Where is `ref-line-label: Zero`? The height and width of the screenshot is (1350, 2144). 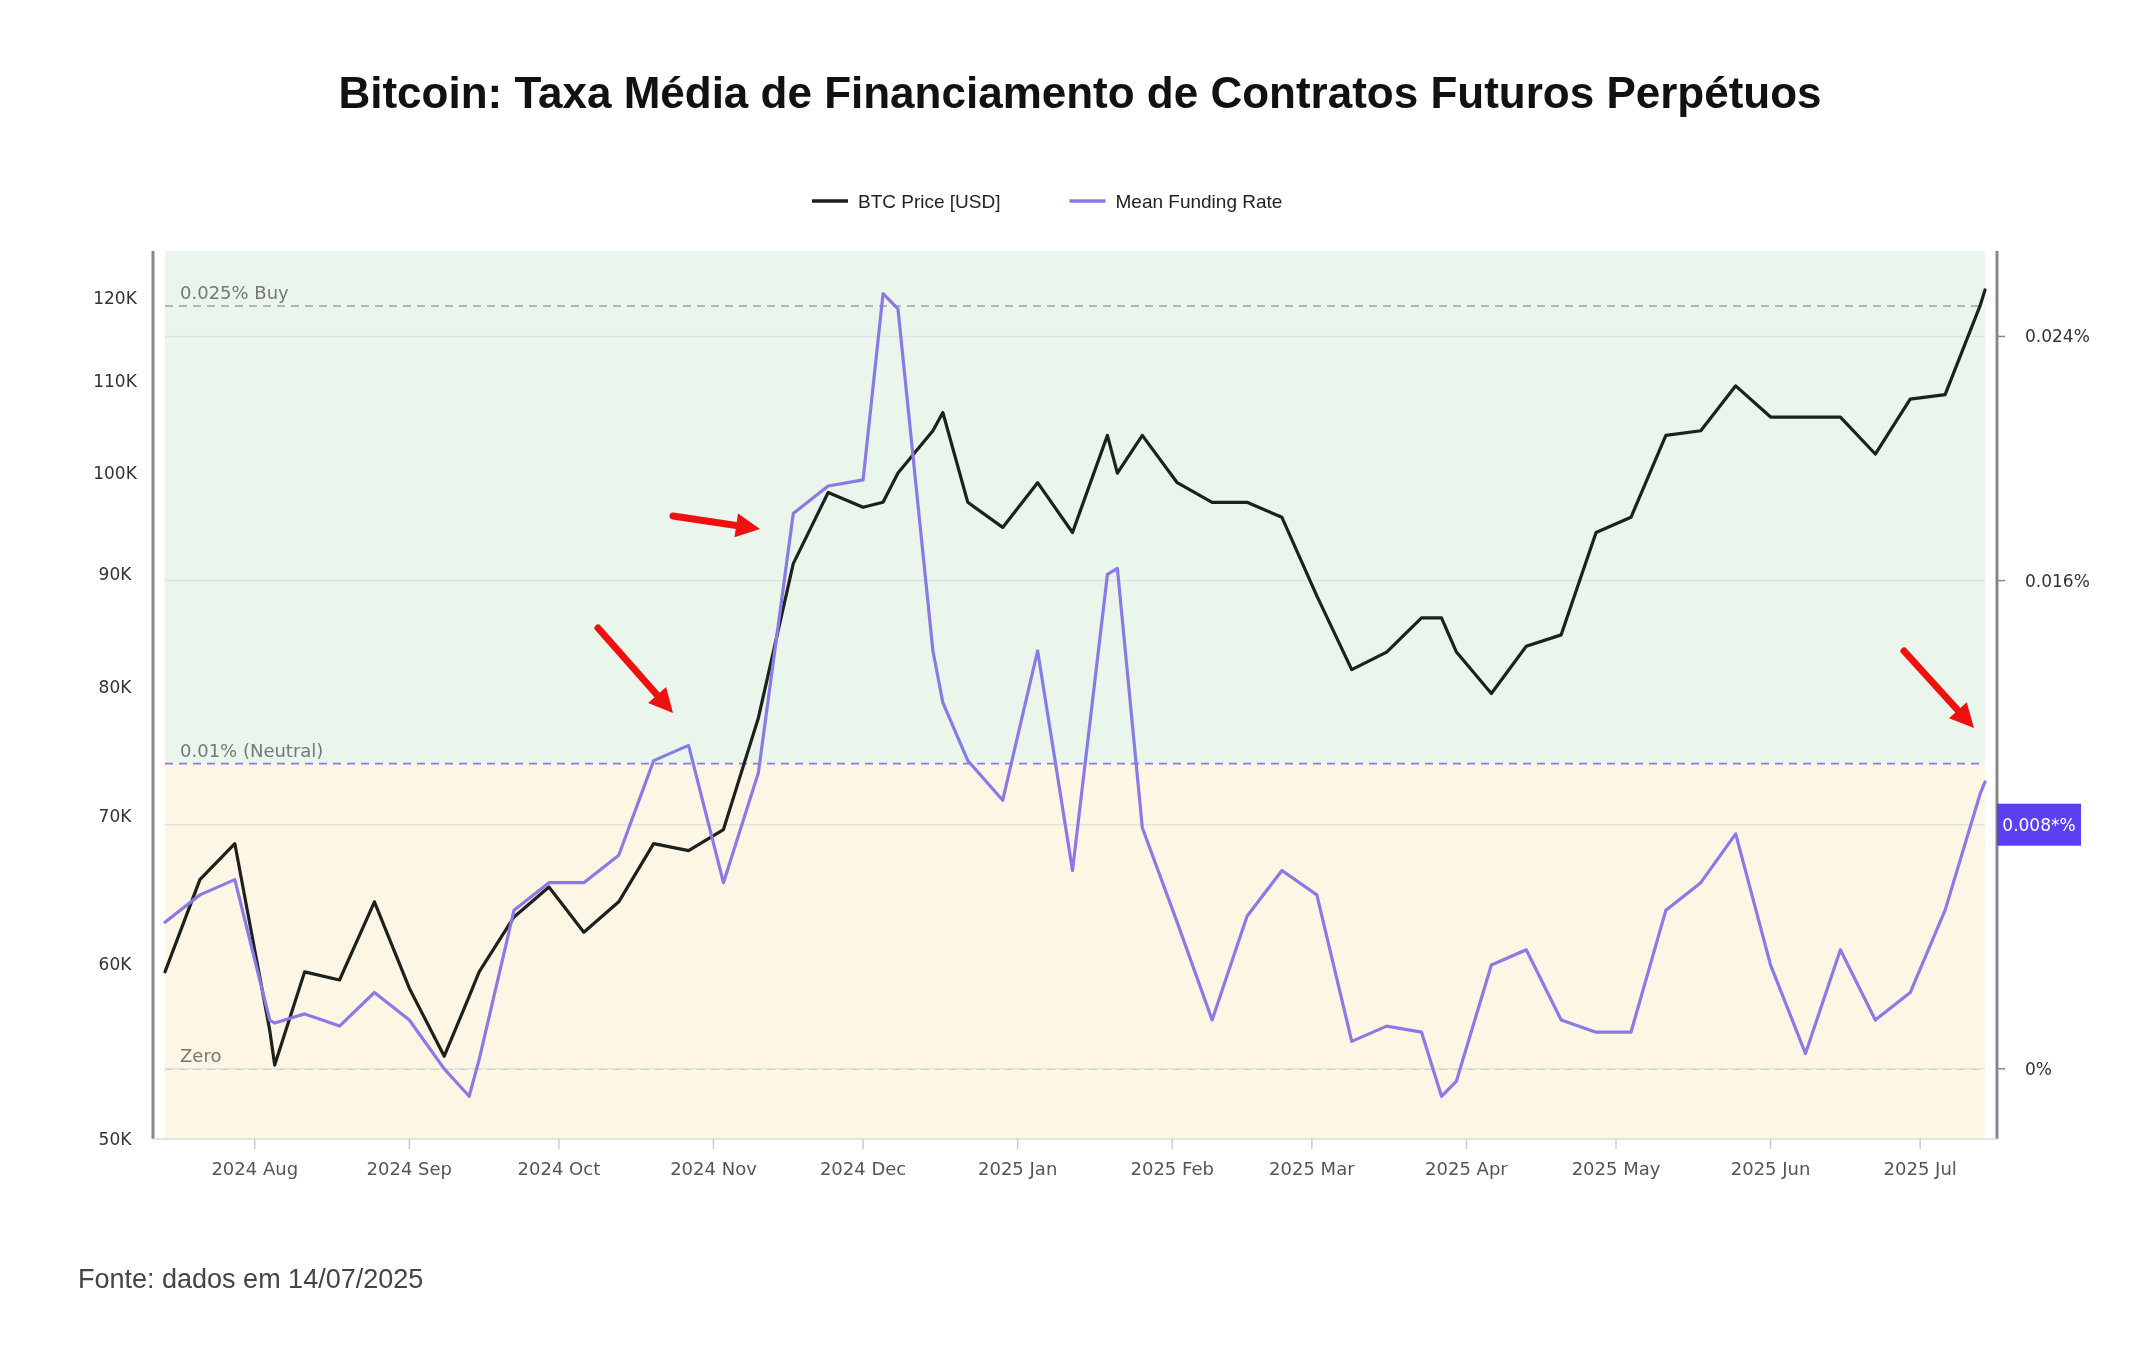 ref-line-label: Zero is located at coordinates (201, 1055).